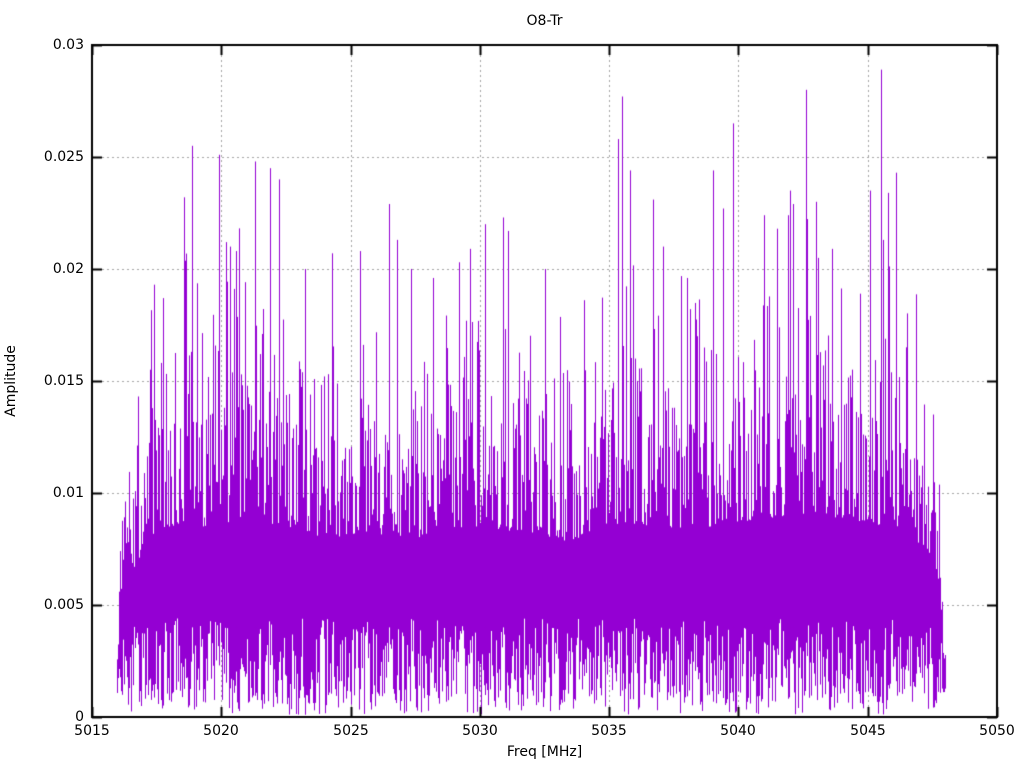 The height and width of the screenshot is (768, 1024). Describe the element at coordinates (68, 45) in the screenshot. I see `y-tick-label-0.03: 0.03` at that location.